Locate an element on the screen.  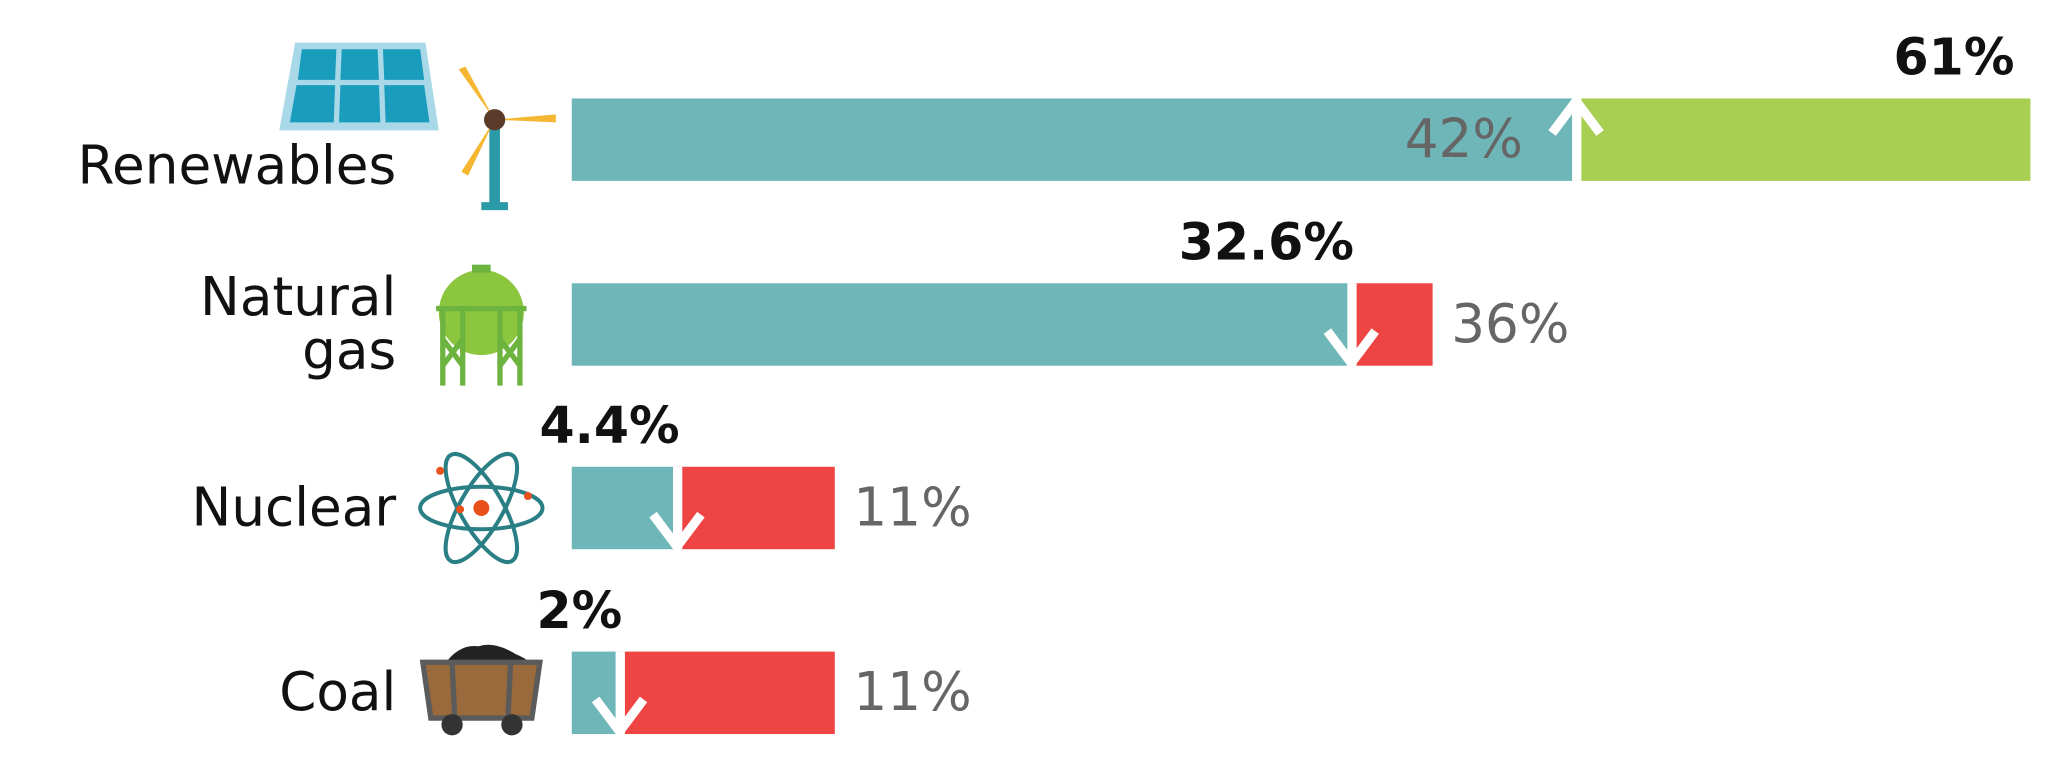
category-label-wrap: Nuclear is located at coordinates (198, 508).